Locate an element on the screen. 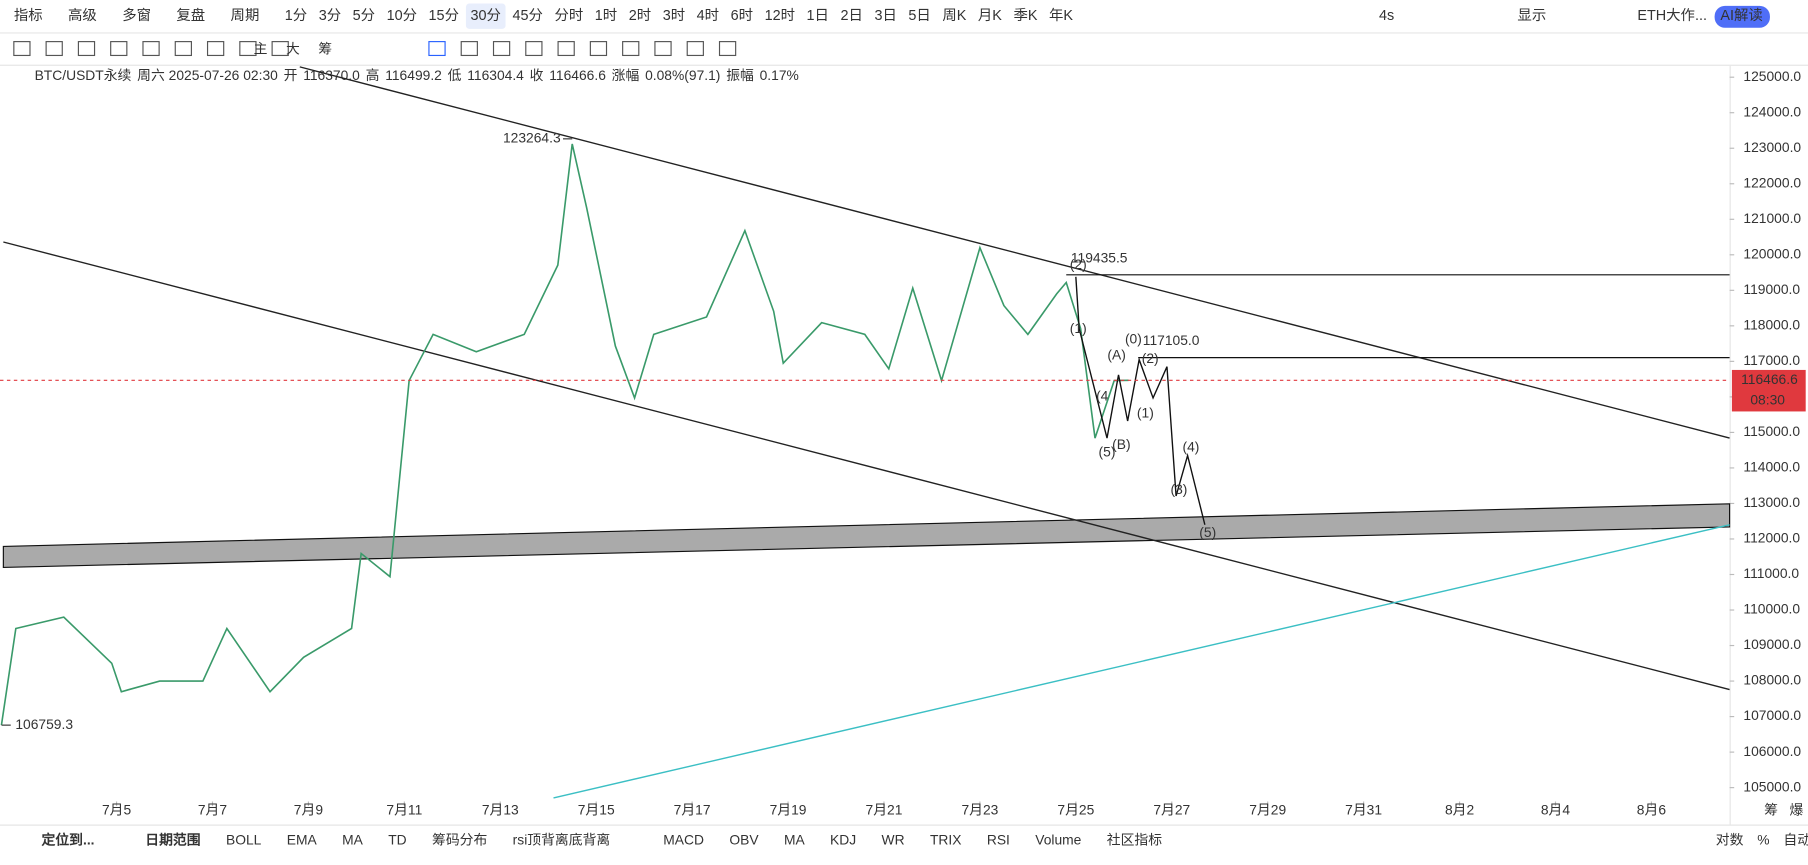 This screenshot has width=1808, height=865. toolbar-item: 季K is located at coordinates (1025, 15).